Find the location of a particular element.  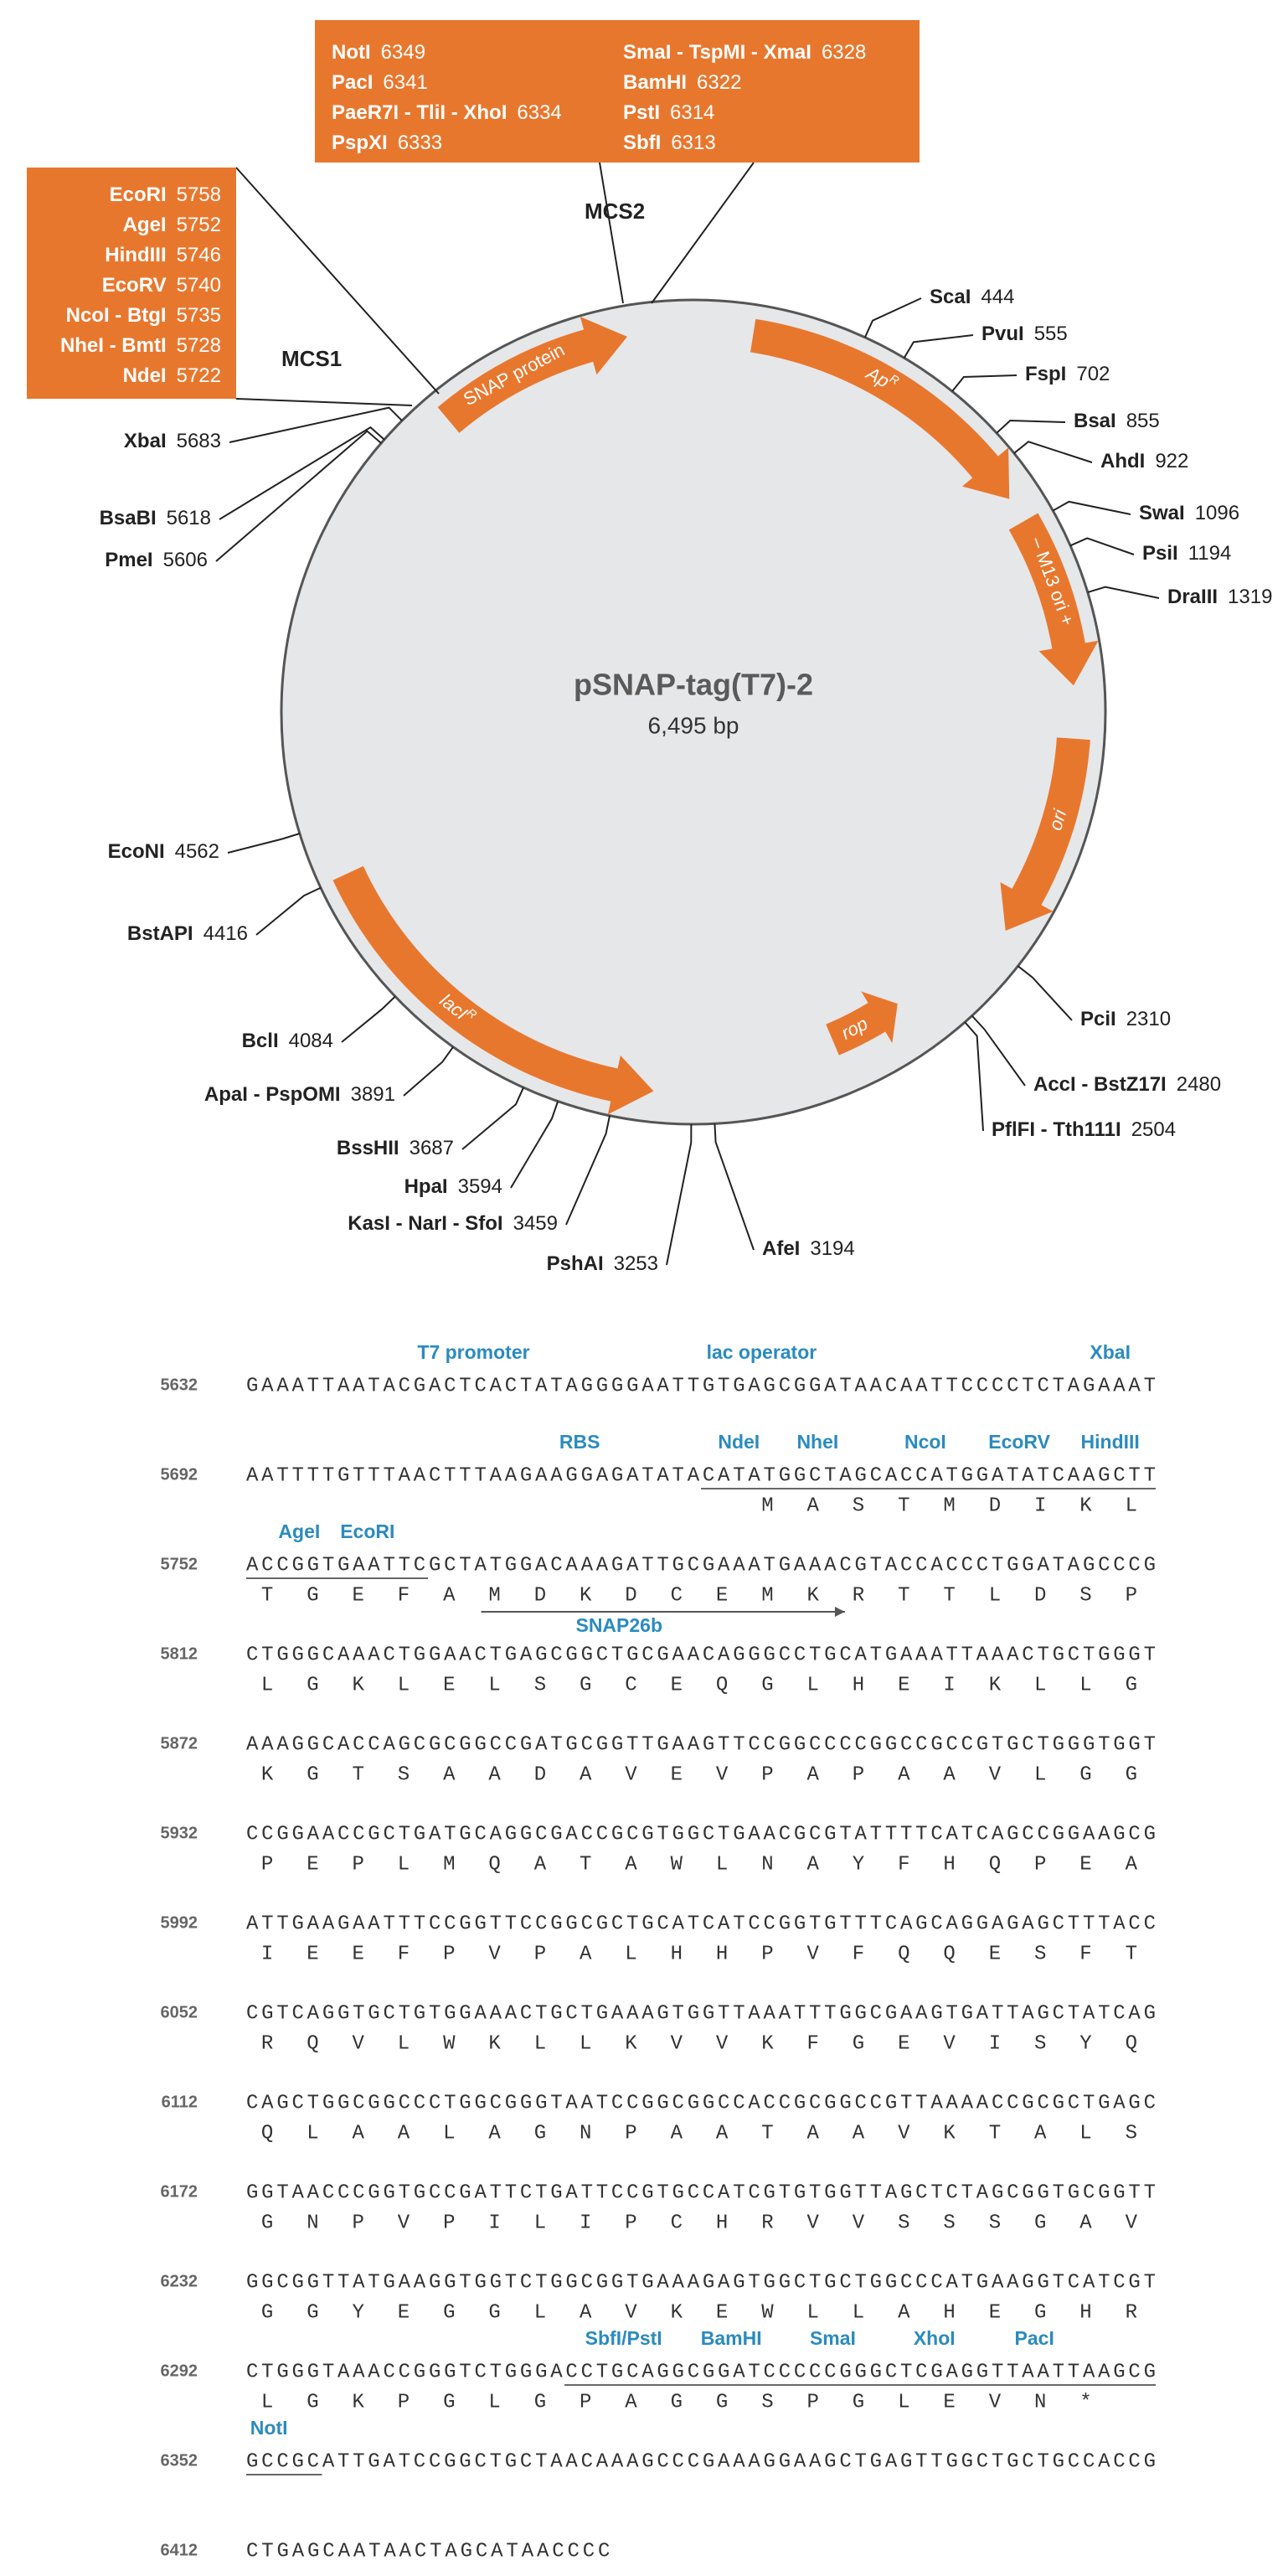

mcs-site: SbfI 6313 is located at coordinates (669, 143).